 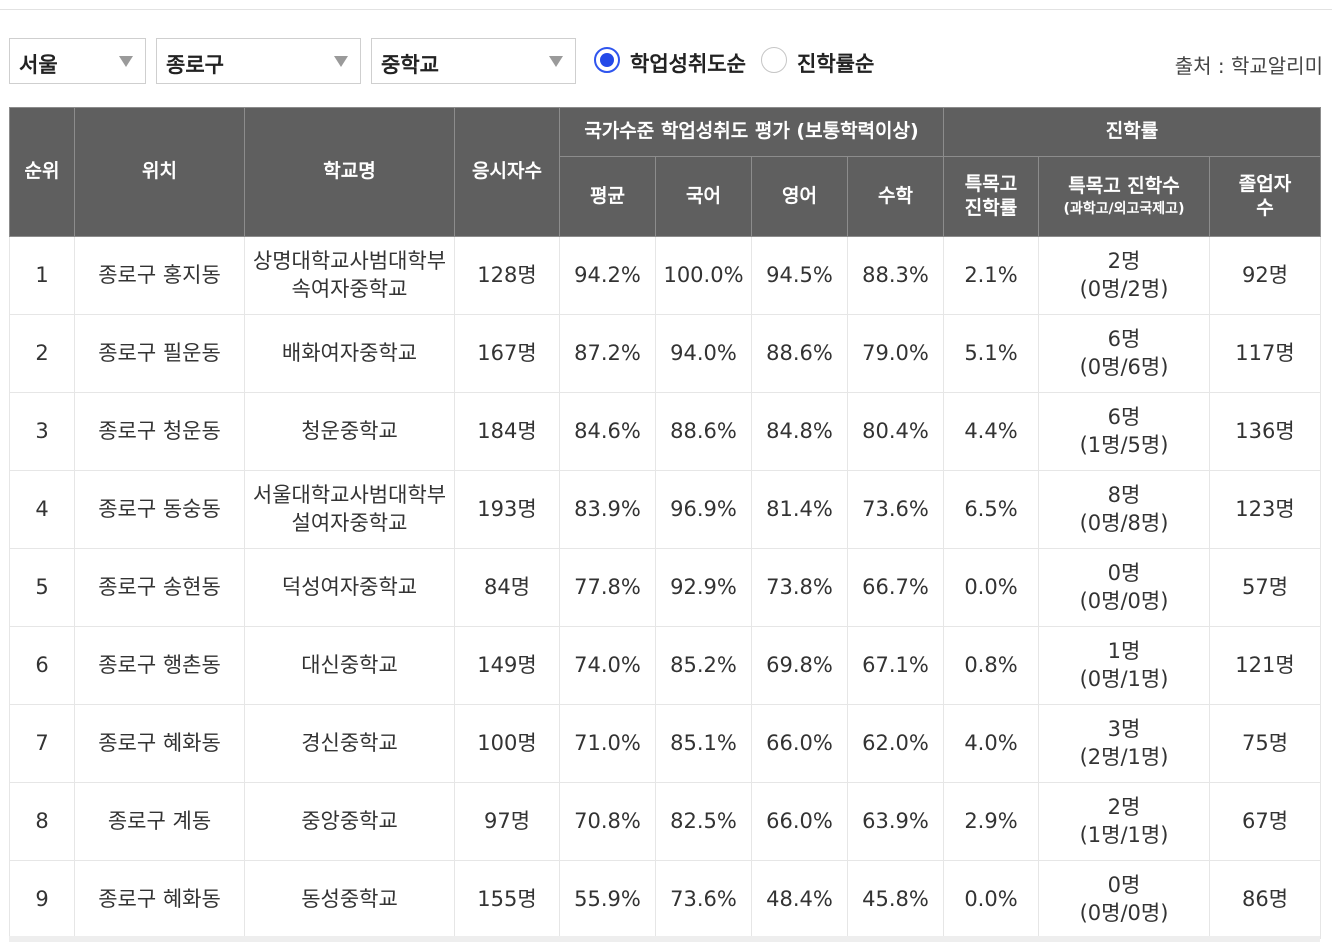 I want to click on region-select: 서울, so click(x=77, y=61).